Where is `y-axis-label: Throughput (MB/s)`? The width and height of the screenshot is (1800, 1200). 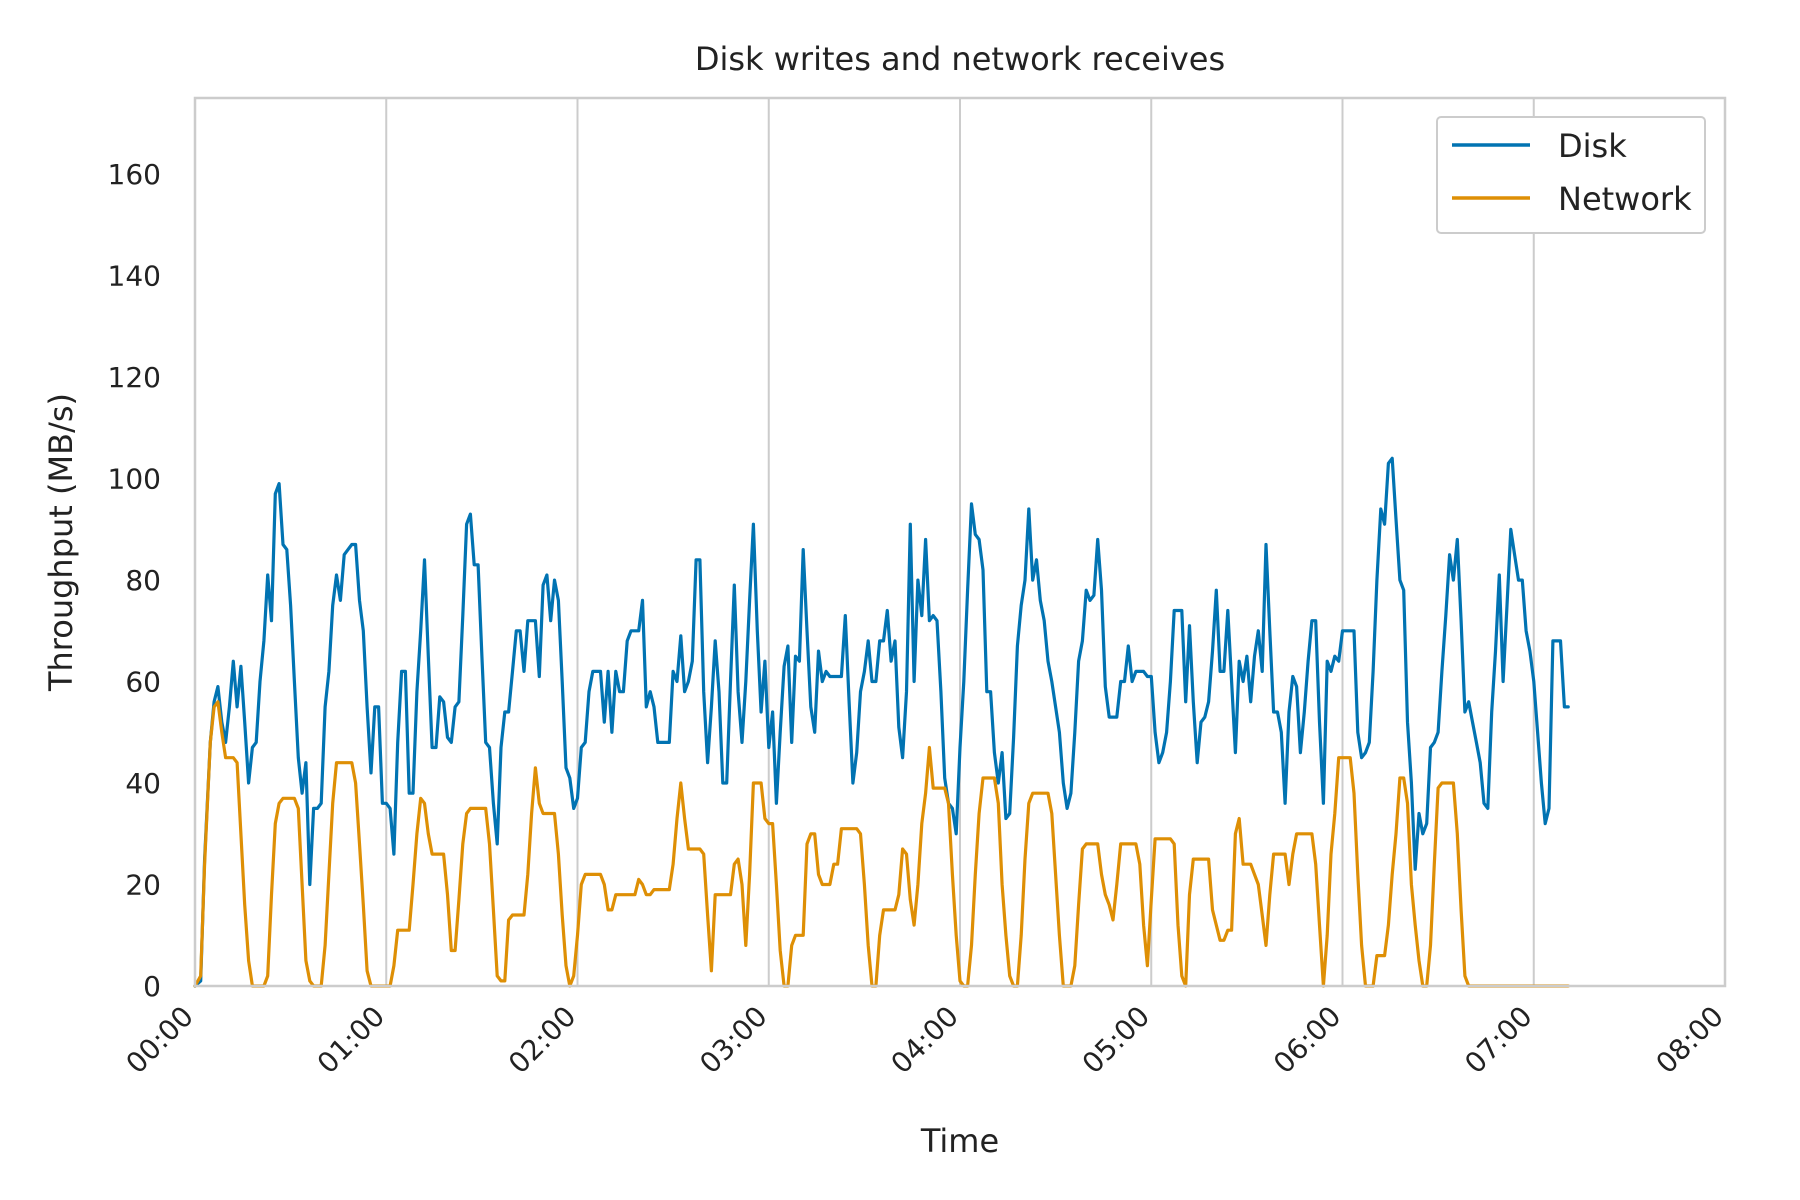
y-axis-label: Throughput (MB/s) is located at coordinates (61, 542).